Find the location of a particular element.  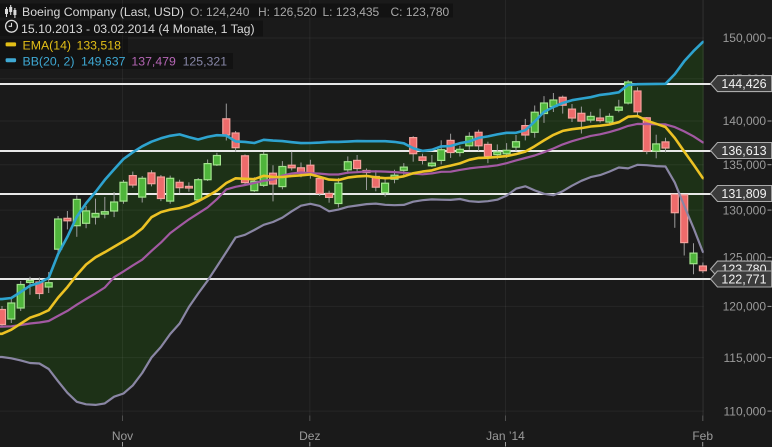

svg-text: O: 124,240 is located at coordinates (220, 12).